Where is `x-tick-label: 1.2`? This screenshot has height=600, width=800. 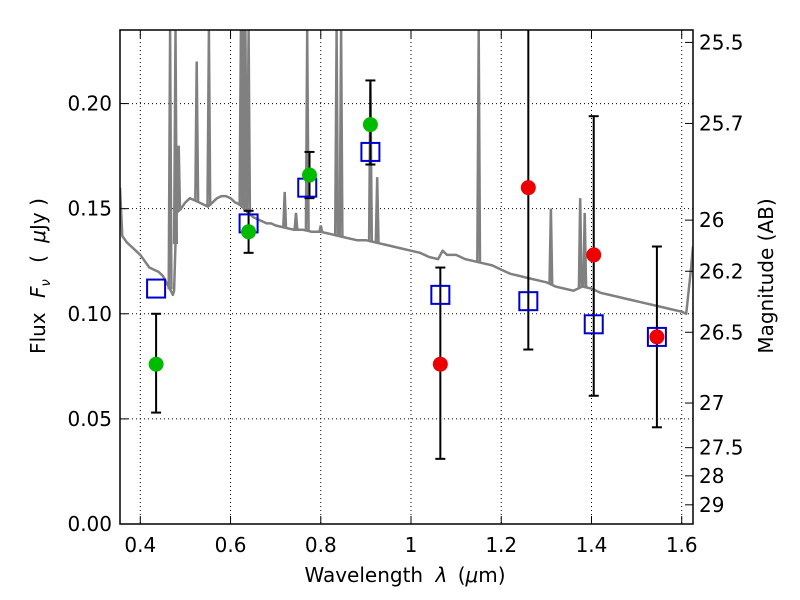 x-tick-label: 1.2 is located at coordinates (501, 545).